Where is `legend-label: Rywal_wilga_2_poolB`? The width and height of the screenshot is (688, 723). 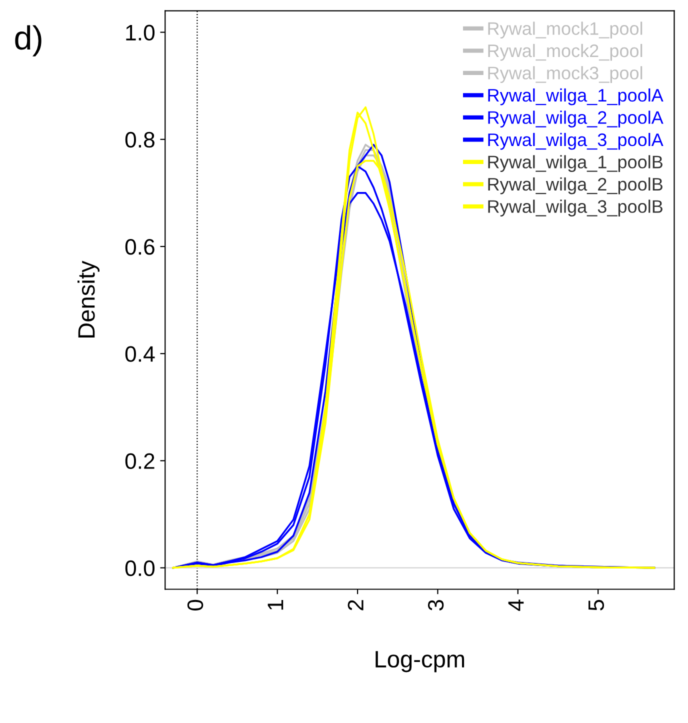 legend-label: Rywal_wilga_2_poolB is located at coordinates (575, 185).